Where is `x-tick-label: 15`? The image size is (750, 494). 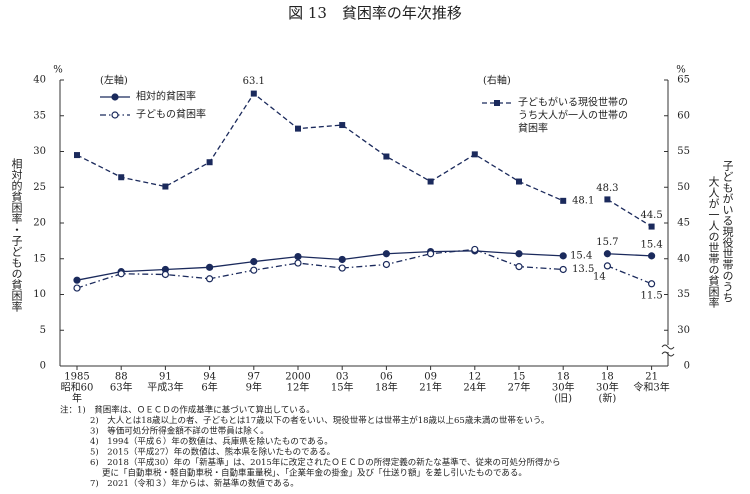
x-tick-label: 15 is located at coordinates (519, 377).